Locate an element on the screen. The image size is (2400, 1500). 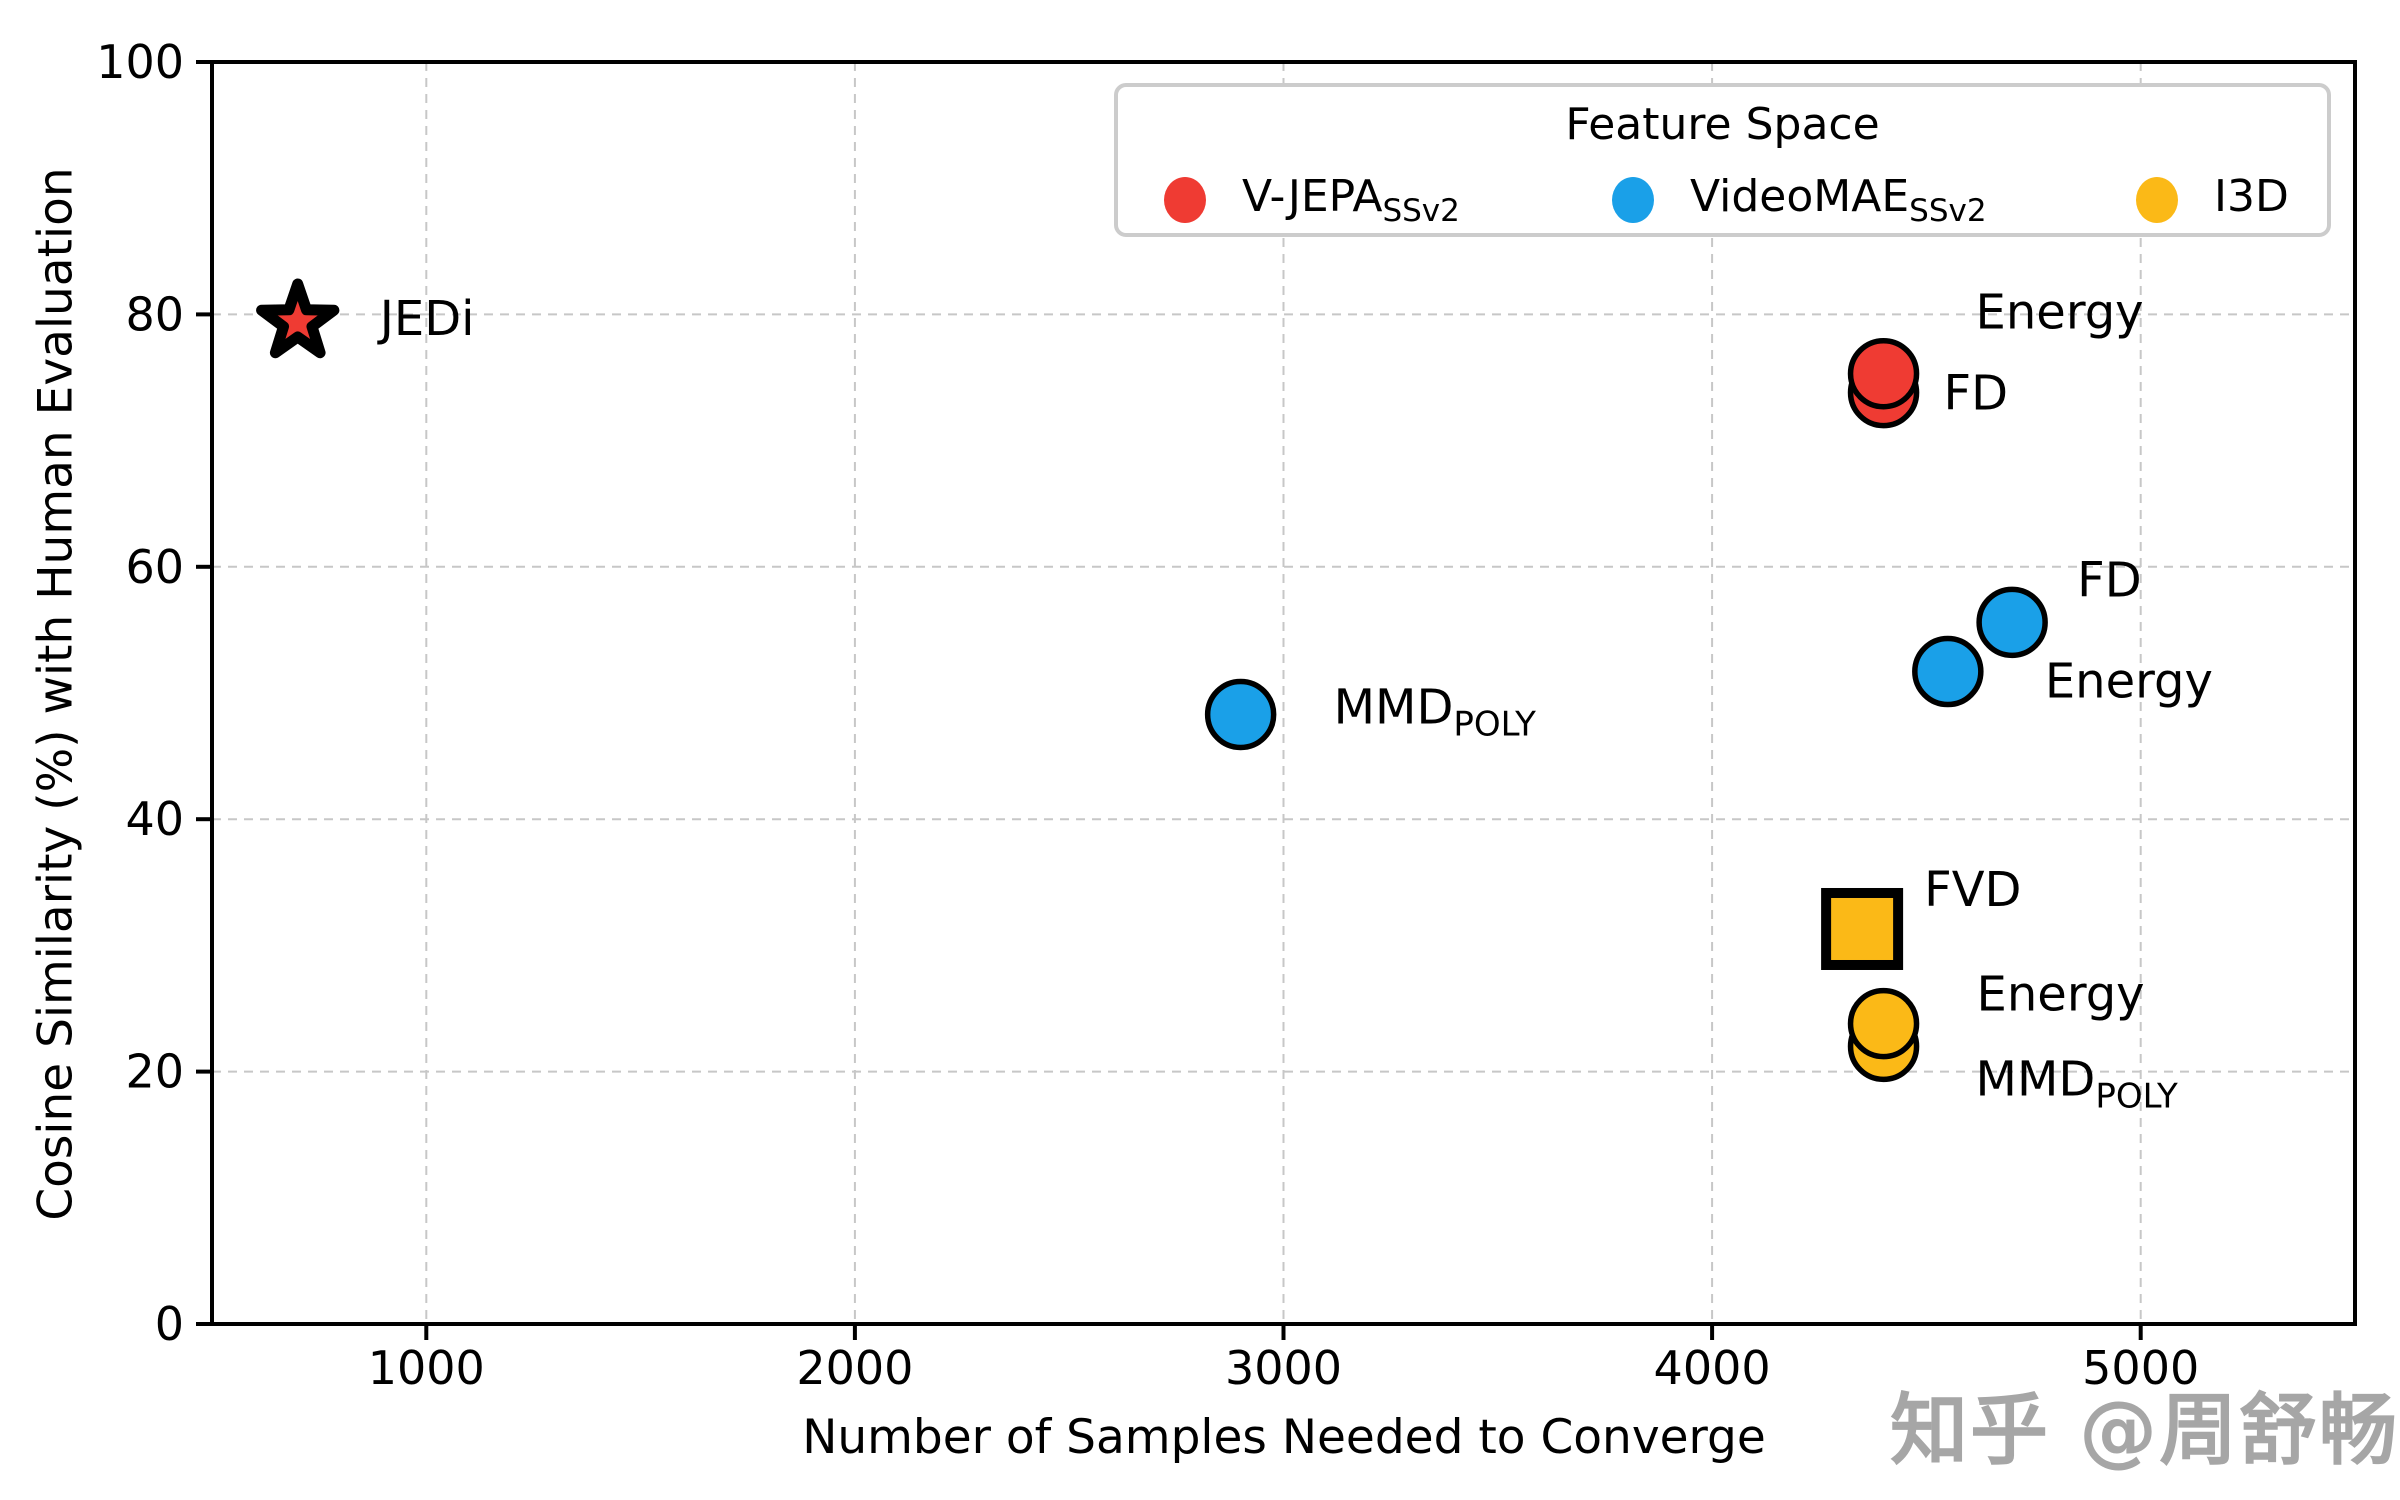
label-i3d-energy: Energy is located at coordinates (2061, 995).